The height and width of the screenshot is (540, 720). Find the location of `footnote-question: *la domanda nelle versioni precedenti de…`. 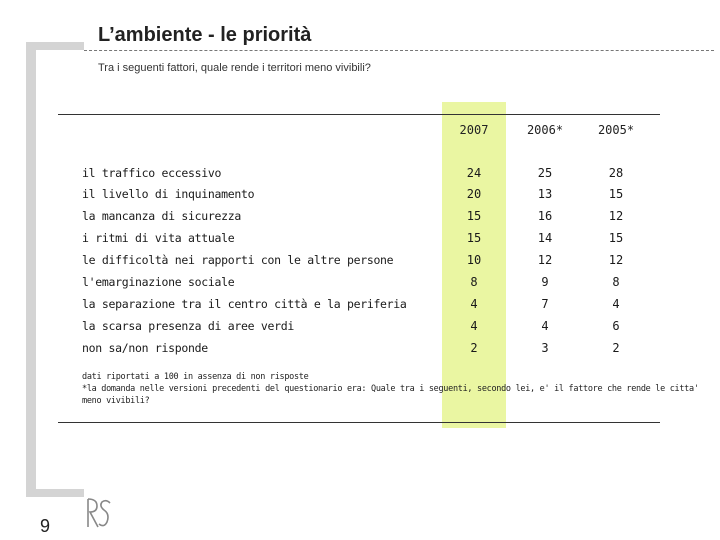

footnote-question: *la domanda nelle versioni precedenti de… is located at coordinates (390, 389).